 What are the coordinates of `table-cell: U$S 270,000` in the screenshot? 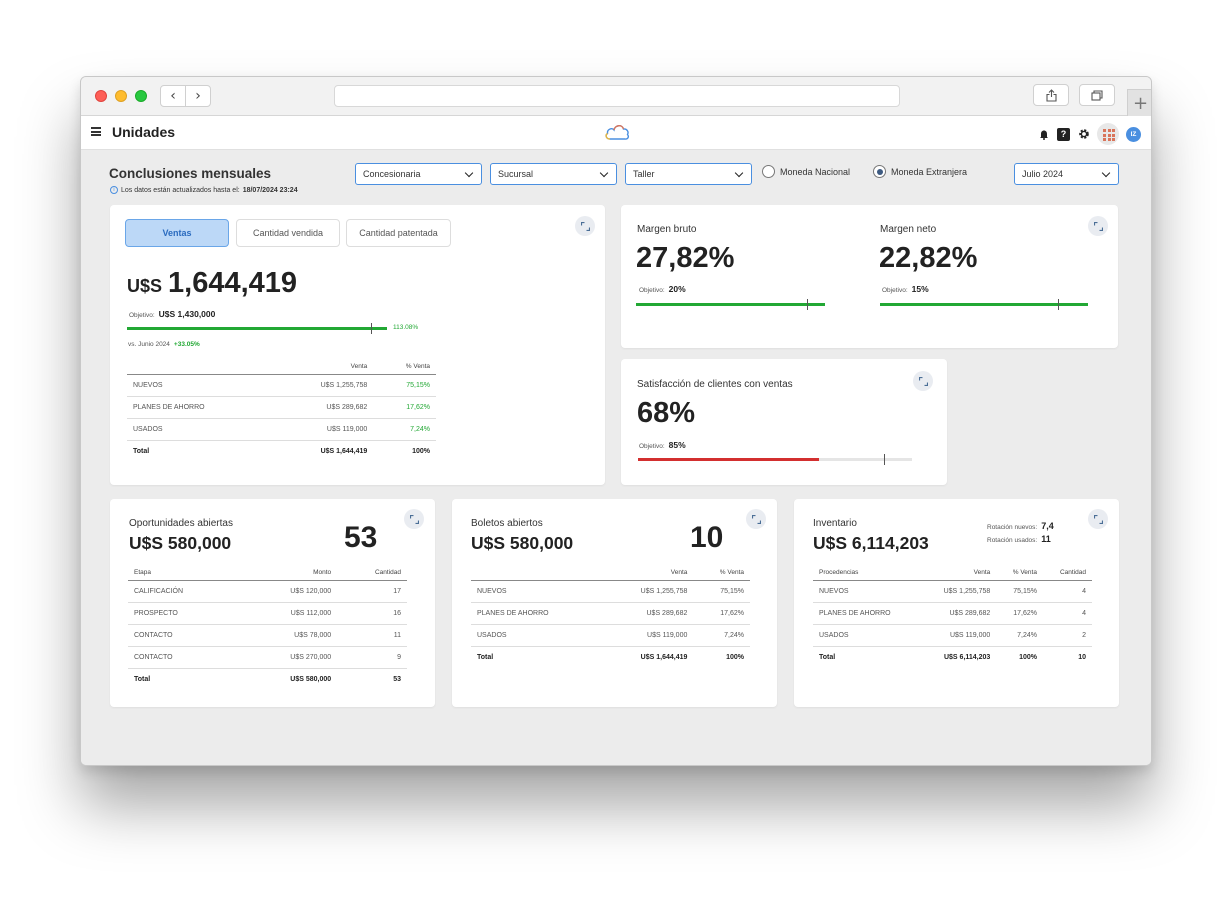 It's located at (289, 657).